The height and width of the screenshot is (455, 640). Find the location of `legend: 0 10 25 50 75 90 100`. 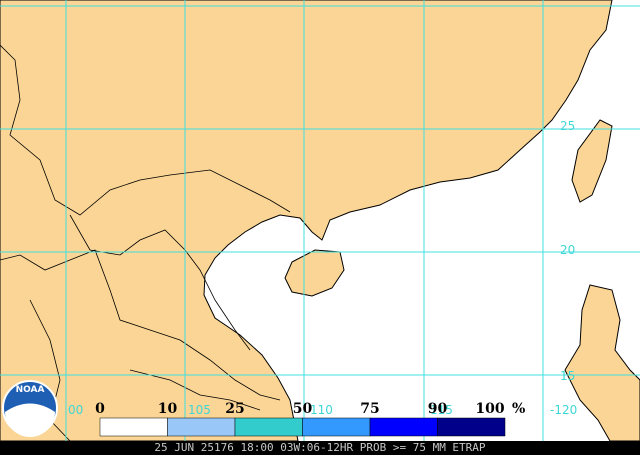

legend: 0 10 25 50 75 90 100 is located at coordinates (300, 419).